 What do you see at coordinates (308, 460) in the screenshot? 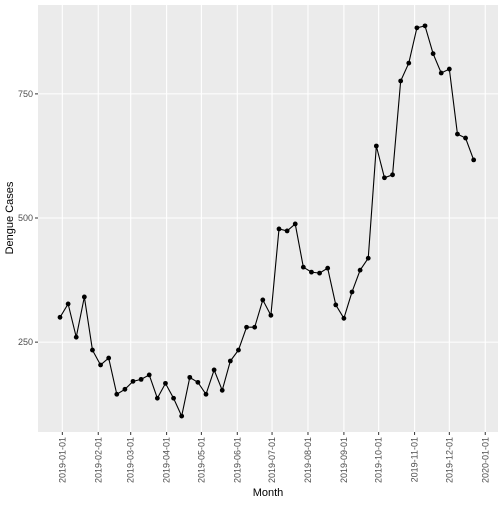
I see `x-tick-label: 2019-08-01` at bounding box center [308, 460].